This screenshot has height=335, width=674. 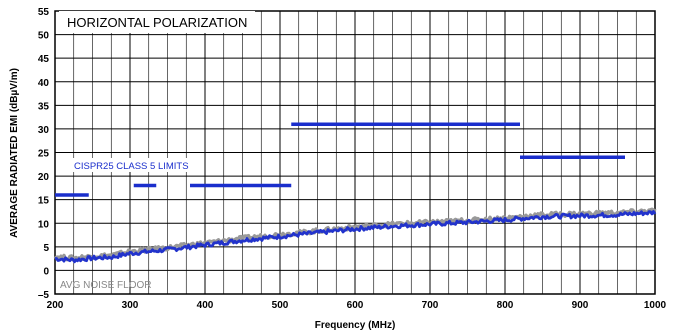 What do you see at coordinates (44, 224) in the screenshot?
I see `y-tick-label: 10` at bounding box center [44, 224].